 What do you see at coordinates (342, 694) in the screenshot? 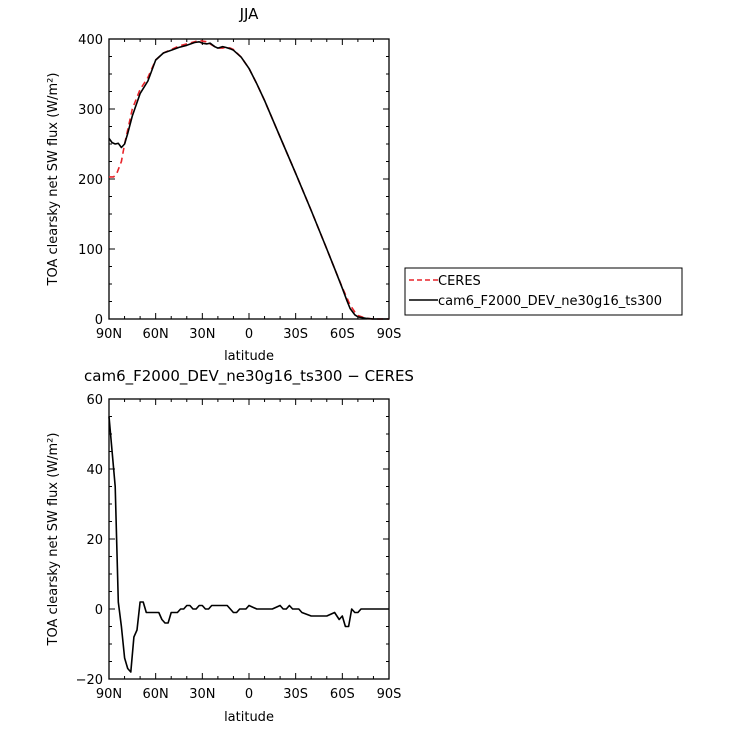
I see `bottom-x-tick-label: 60S` at bounding box center [342, 694].